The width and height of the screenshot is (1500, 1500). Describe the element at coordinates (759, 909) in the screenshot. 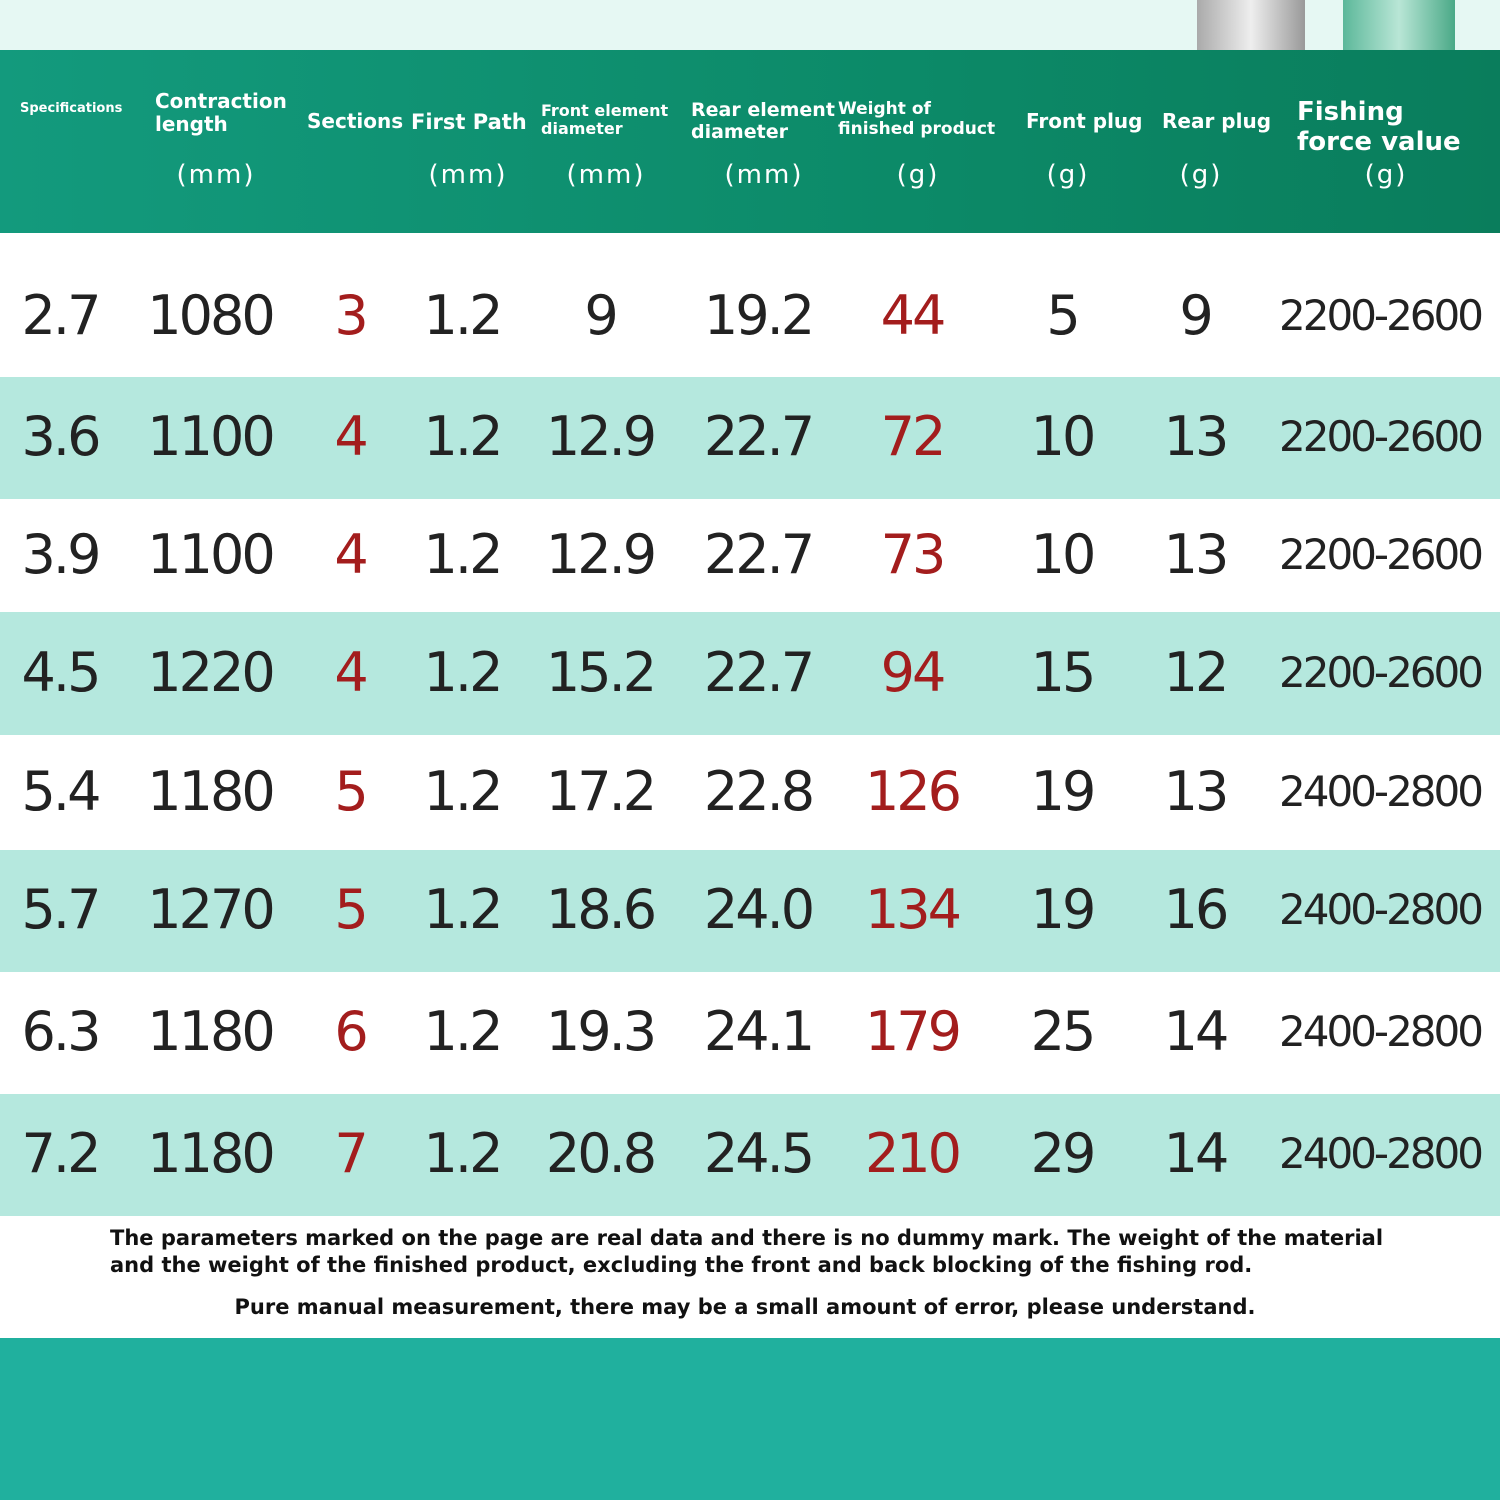

I see `table-cell: 24.0` at that location.